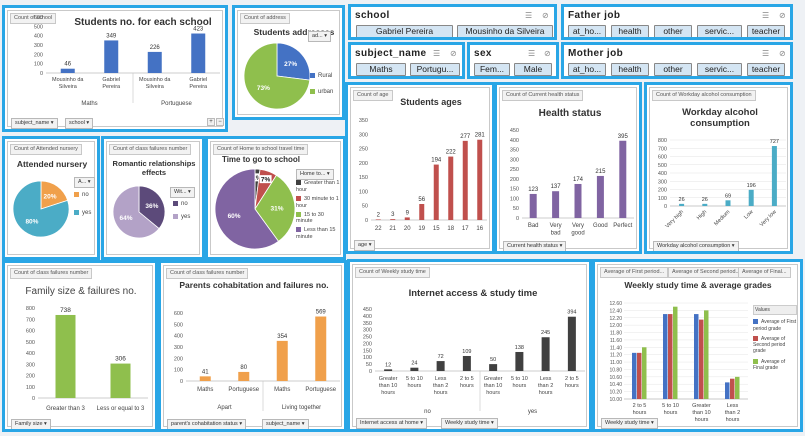 This screenshot has height=436, width=805. I want to click on slicer-item: Maths, so click(381, 69).